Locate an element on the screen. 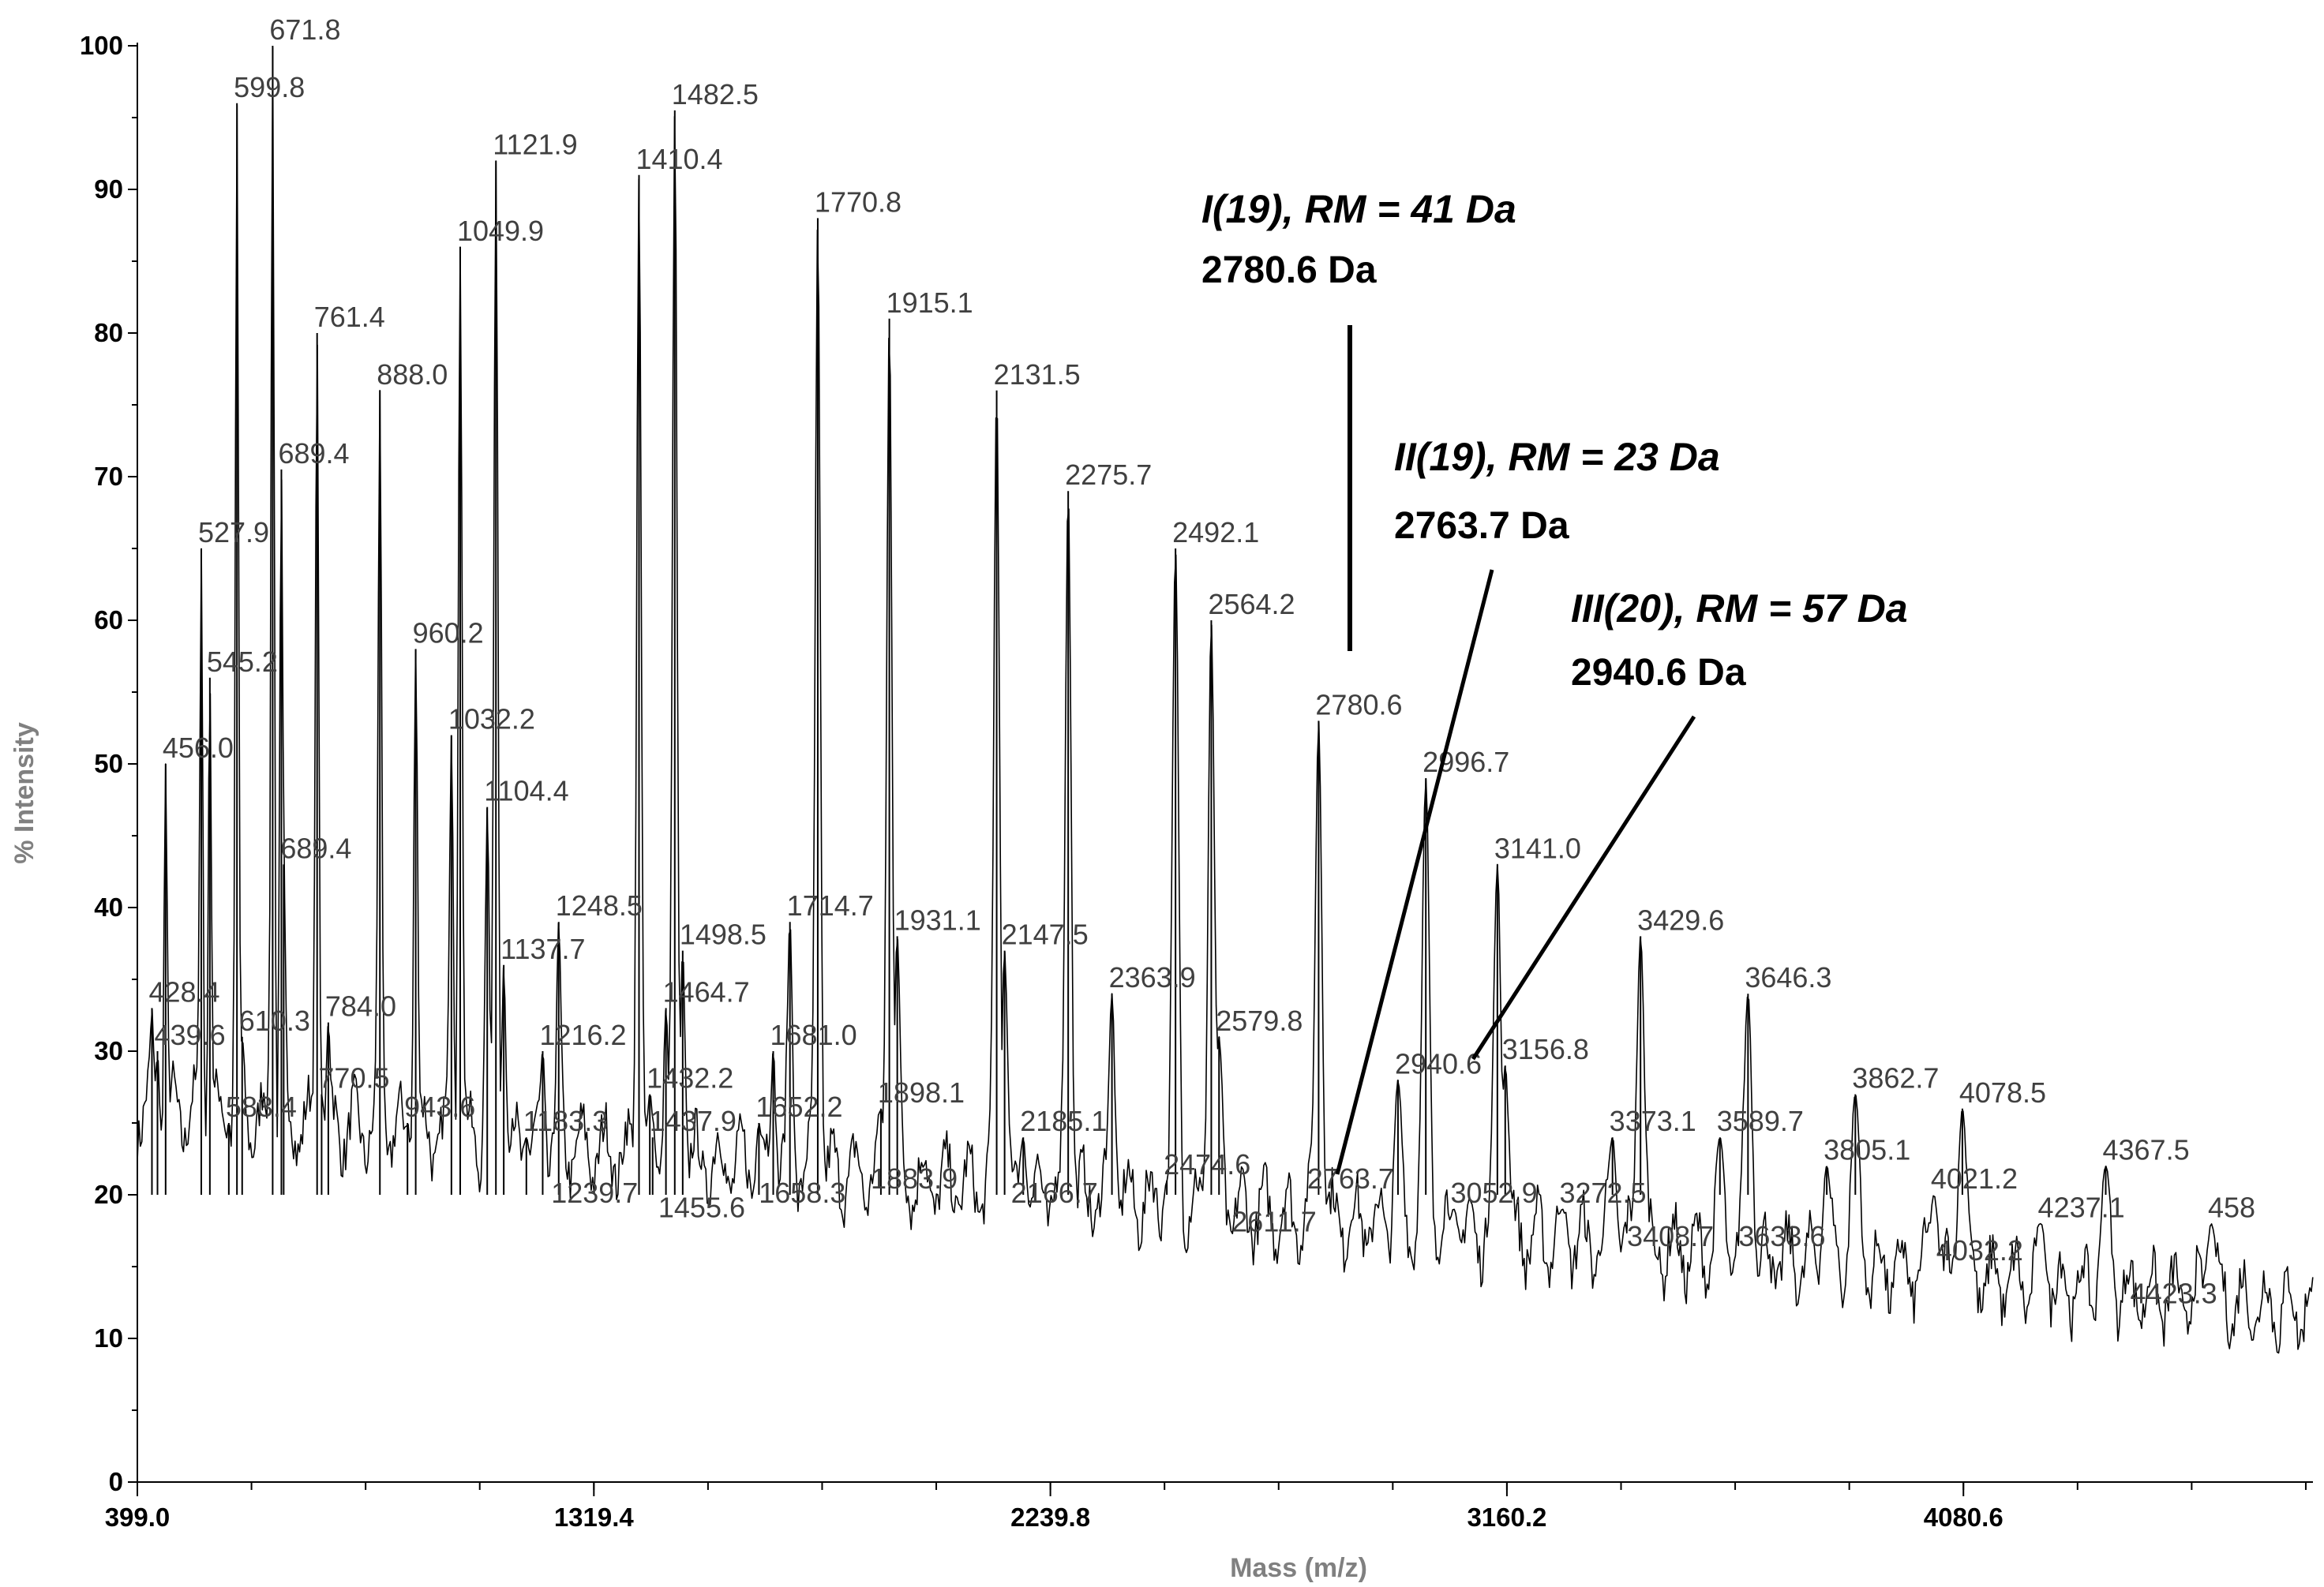 The image size is (2324, 1587). peak-label: 3805.1 is located at coordinates (1867, 1150).